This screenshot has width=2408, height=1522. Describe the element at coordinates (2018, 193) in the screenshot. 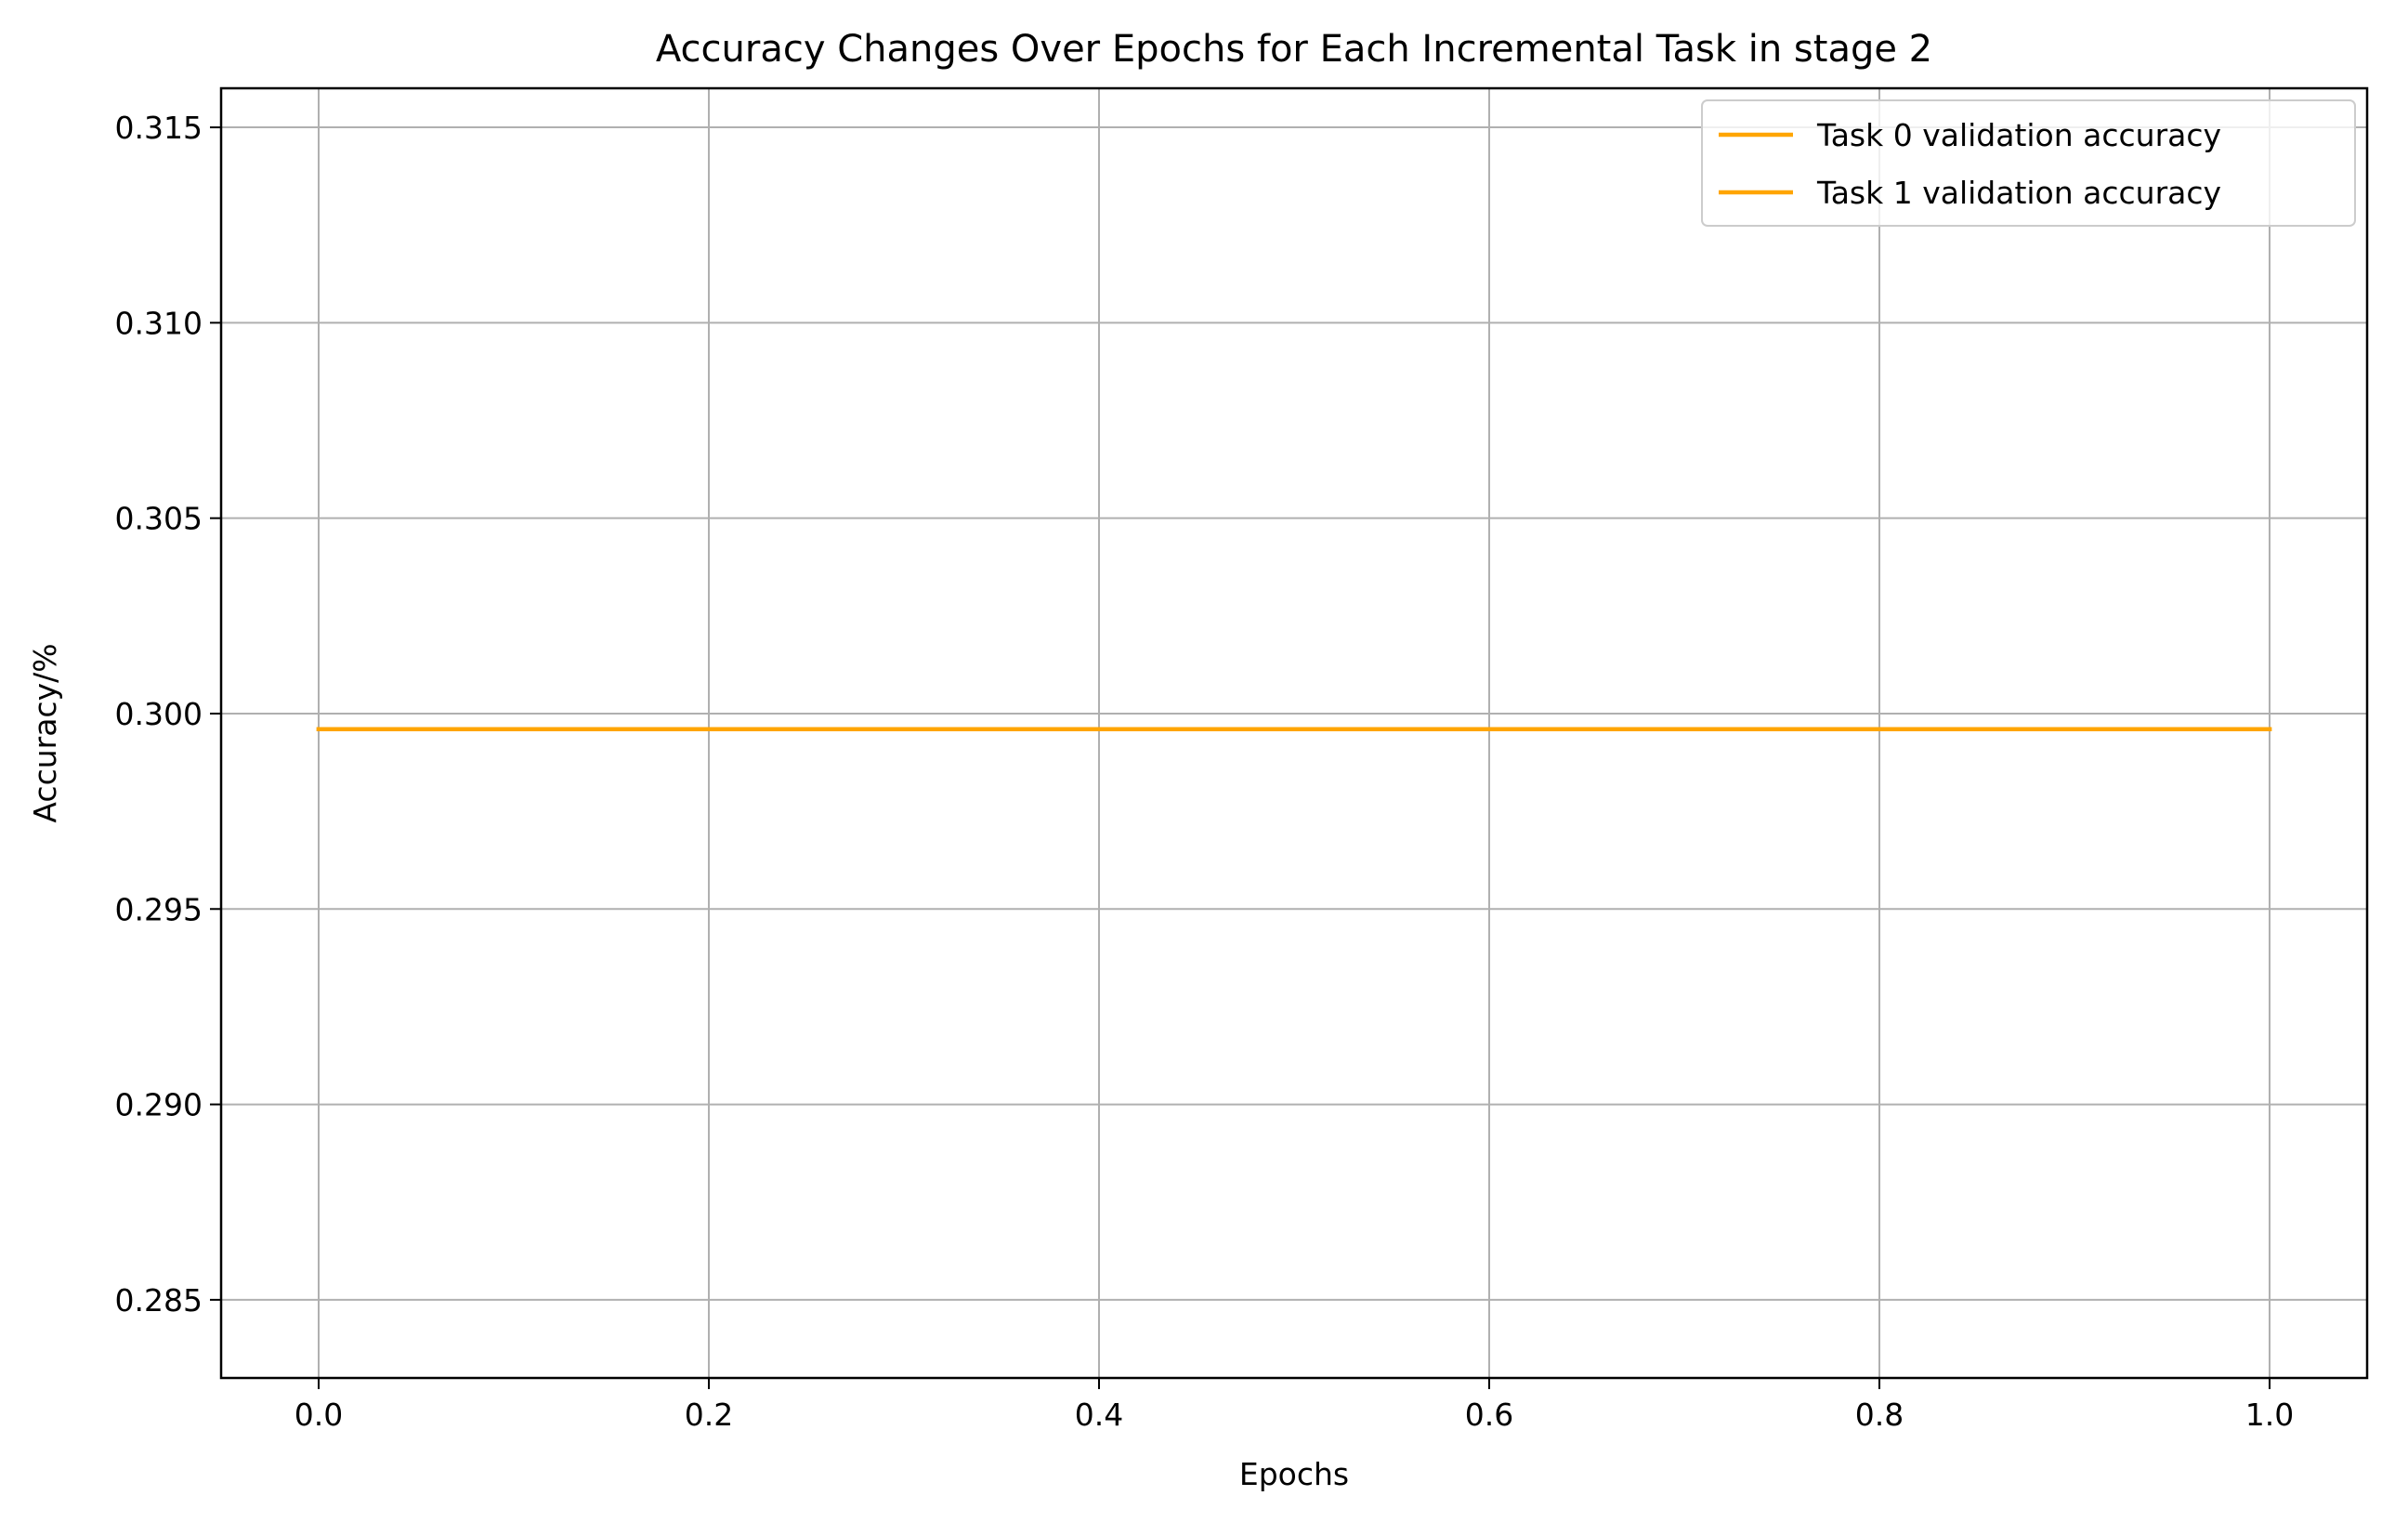

I see `legend-label-task-1: Task 1 validation accuracy` at that location.